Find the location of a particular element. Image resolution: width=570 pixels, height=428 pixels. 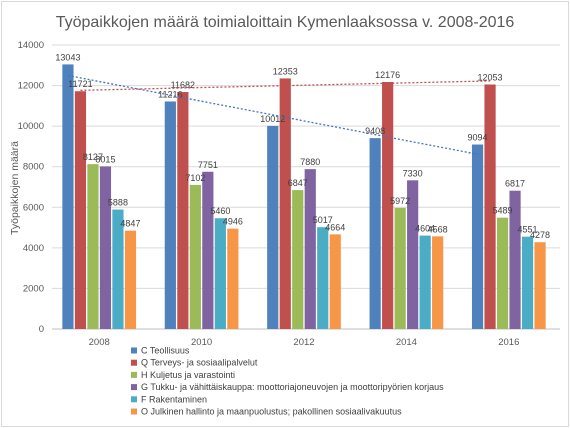

y-axis-label: Työpaikkojen määrä is located at coordinates (15, 188).